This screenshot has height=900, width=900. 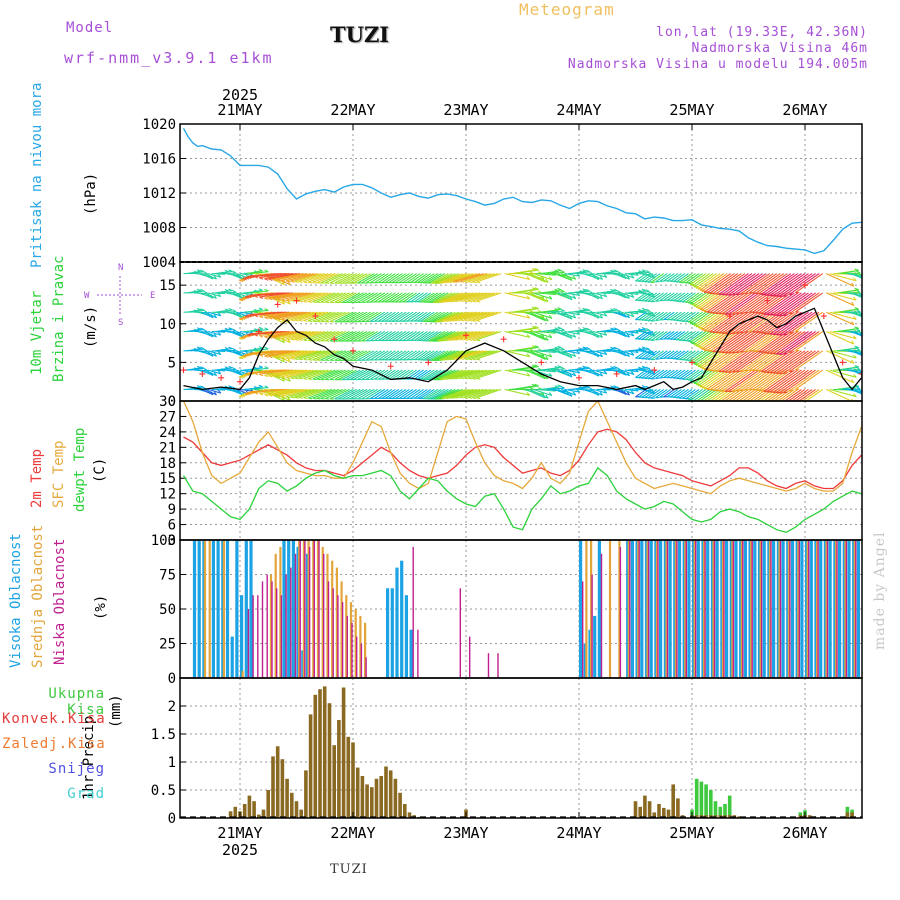 What do you see at coordinates (167, 402) in the screenshot?
I see `y-tick-label: 30` at bounding box center [167, 402].